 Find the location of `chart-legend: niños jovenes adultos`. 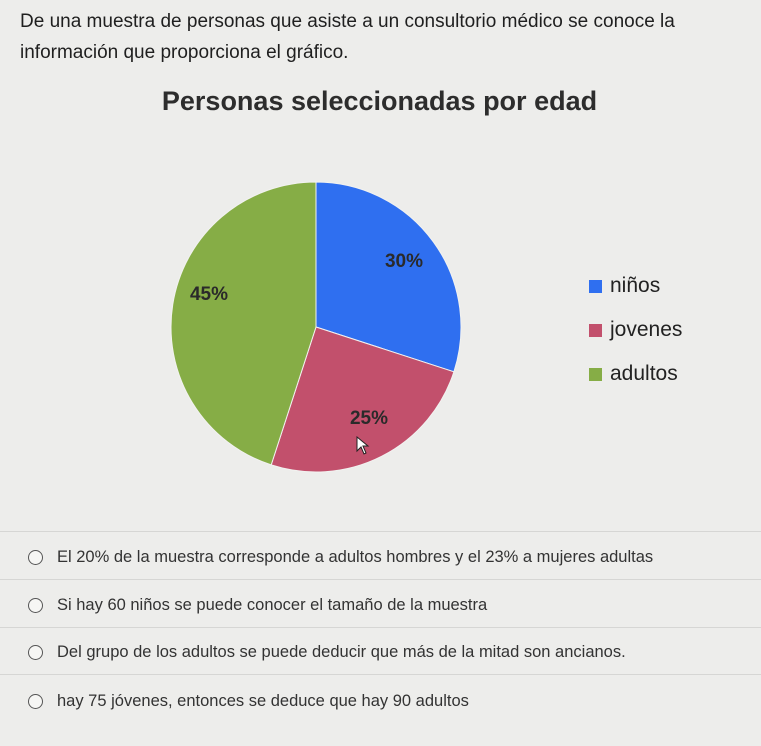

chart-legend: niños jovenes adultos is located at coordinates (635, 330).